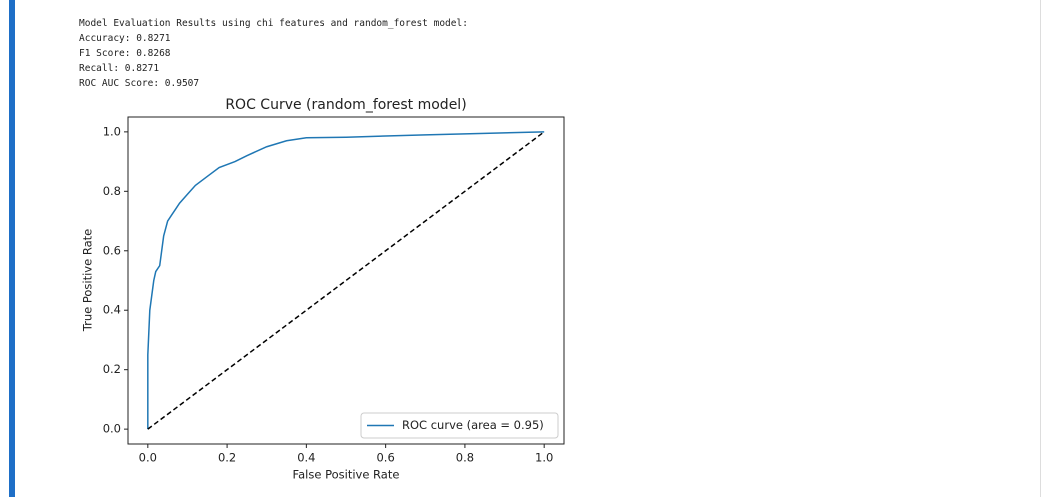 This screenshot has width=1052, height=497. What do you see at coordinates (1040, 248) in the screenshot?
I see `cell-border` at bounding box center [1040, 248].